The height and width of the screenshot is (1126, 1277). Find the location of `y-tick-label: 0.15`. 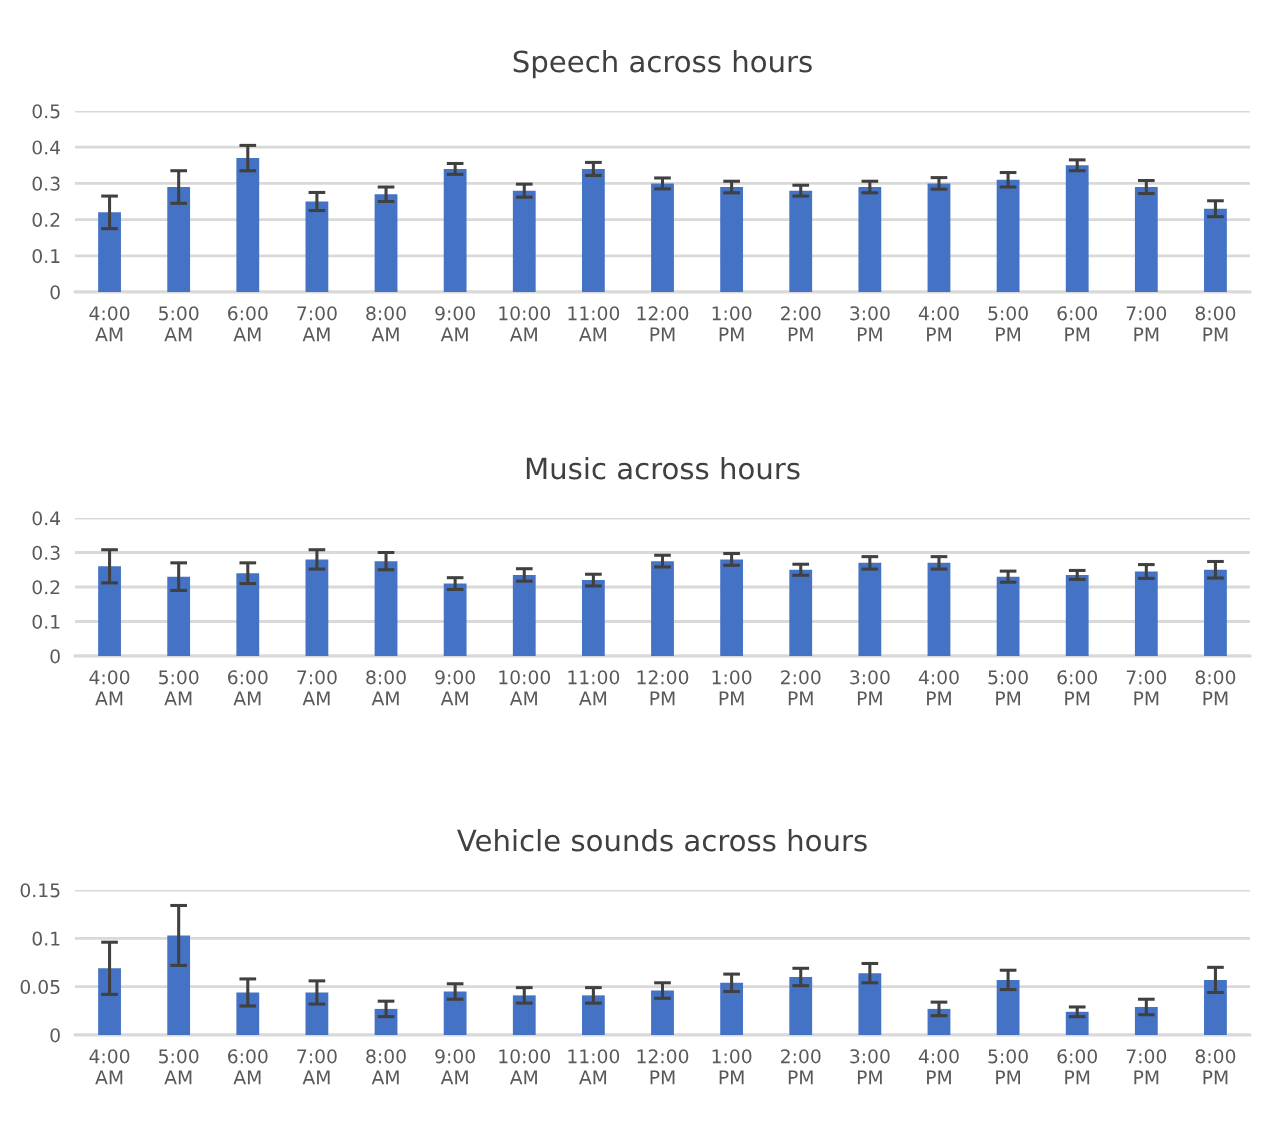

y-tick-label: 0.15 is located at coordinates (40, 890).